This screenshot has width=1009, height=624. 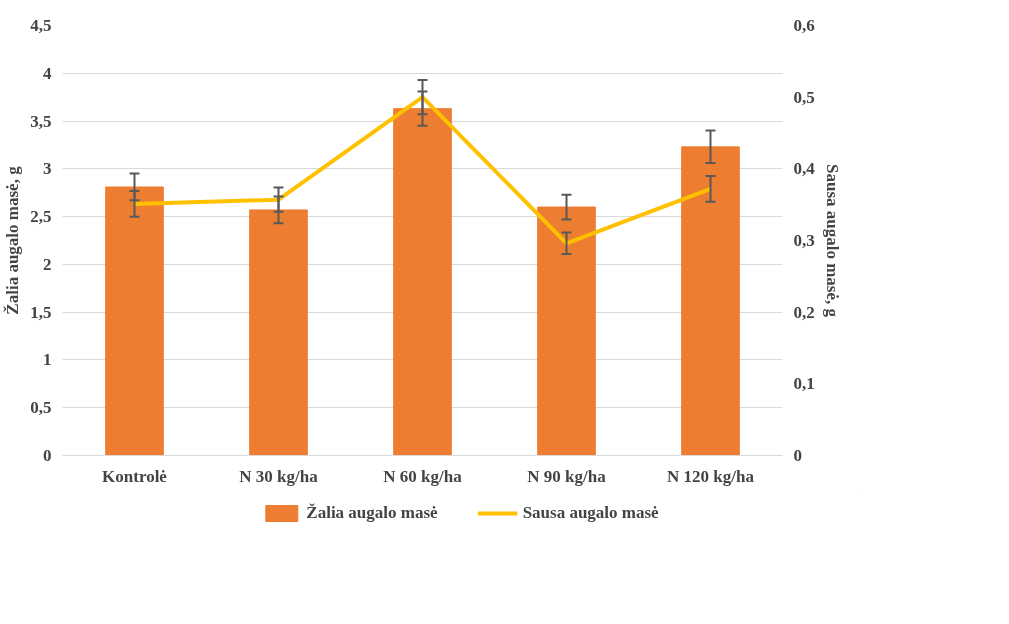 I want to click on legend-label: Žalia augalo masė, so click(x=372, y=513).